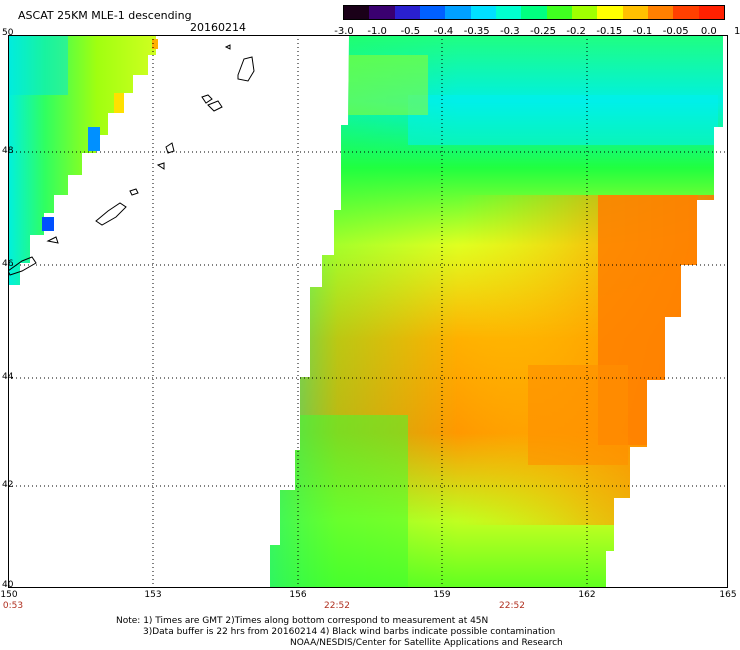 Image resolution: width=740 pixels, height=650 pixels. Describe the element at coordinates (8, 585) in the screenshot. I see `lat-label-40: 40` at that location.